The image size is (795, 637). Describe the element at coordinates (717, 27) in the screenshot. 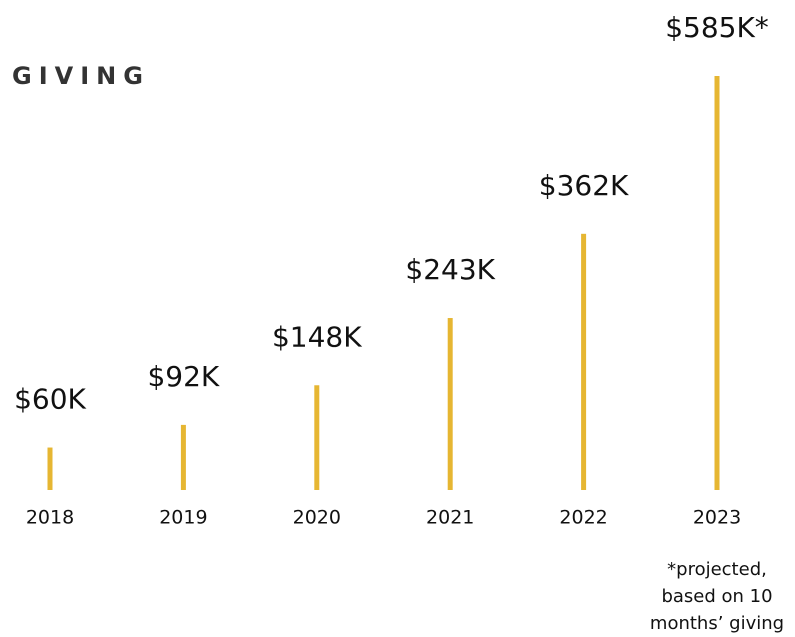

I see `value-label: $585K*` at that location.